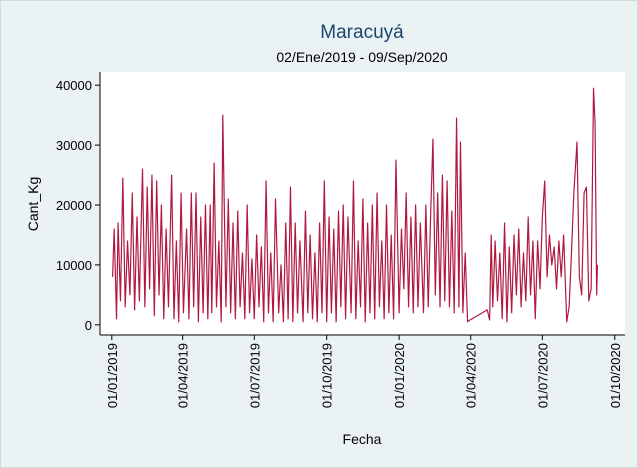 This screenshot has width=638, height=468. What do you see at coordinates (74, 265) in the screenshot?
I see `y-tick-label: 10000` at bounding box center [74, 265].